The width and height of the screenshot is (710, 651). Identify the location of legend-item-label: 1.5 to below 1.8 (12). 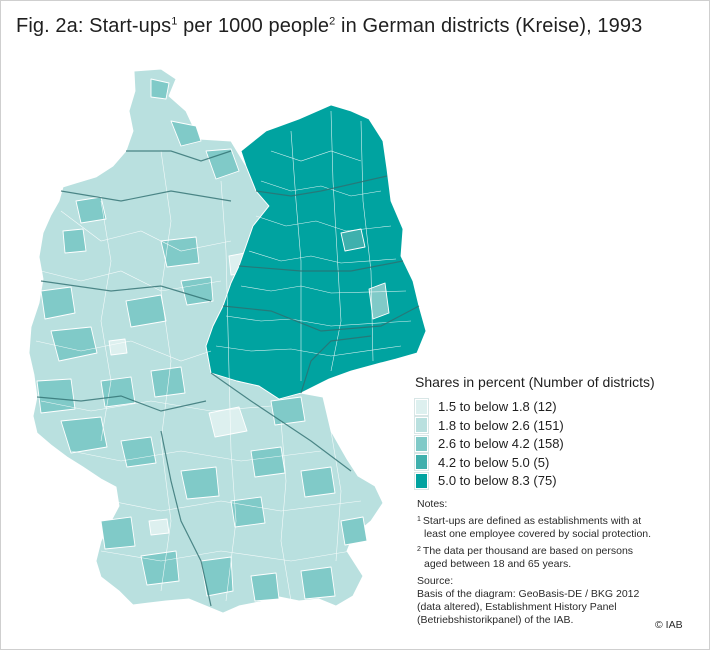
(497, 406).